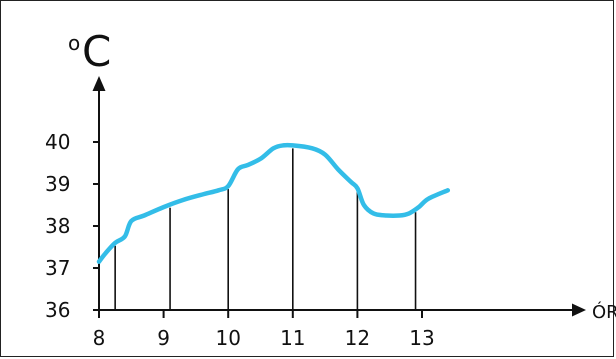  Describe the element at coordinates (57, 310) in the screenshot. I see `y-tick-label-36: 36` at that location.